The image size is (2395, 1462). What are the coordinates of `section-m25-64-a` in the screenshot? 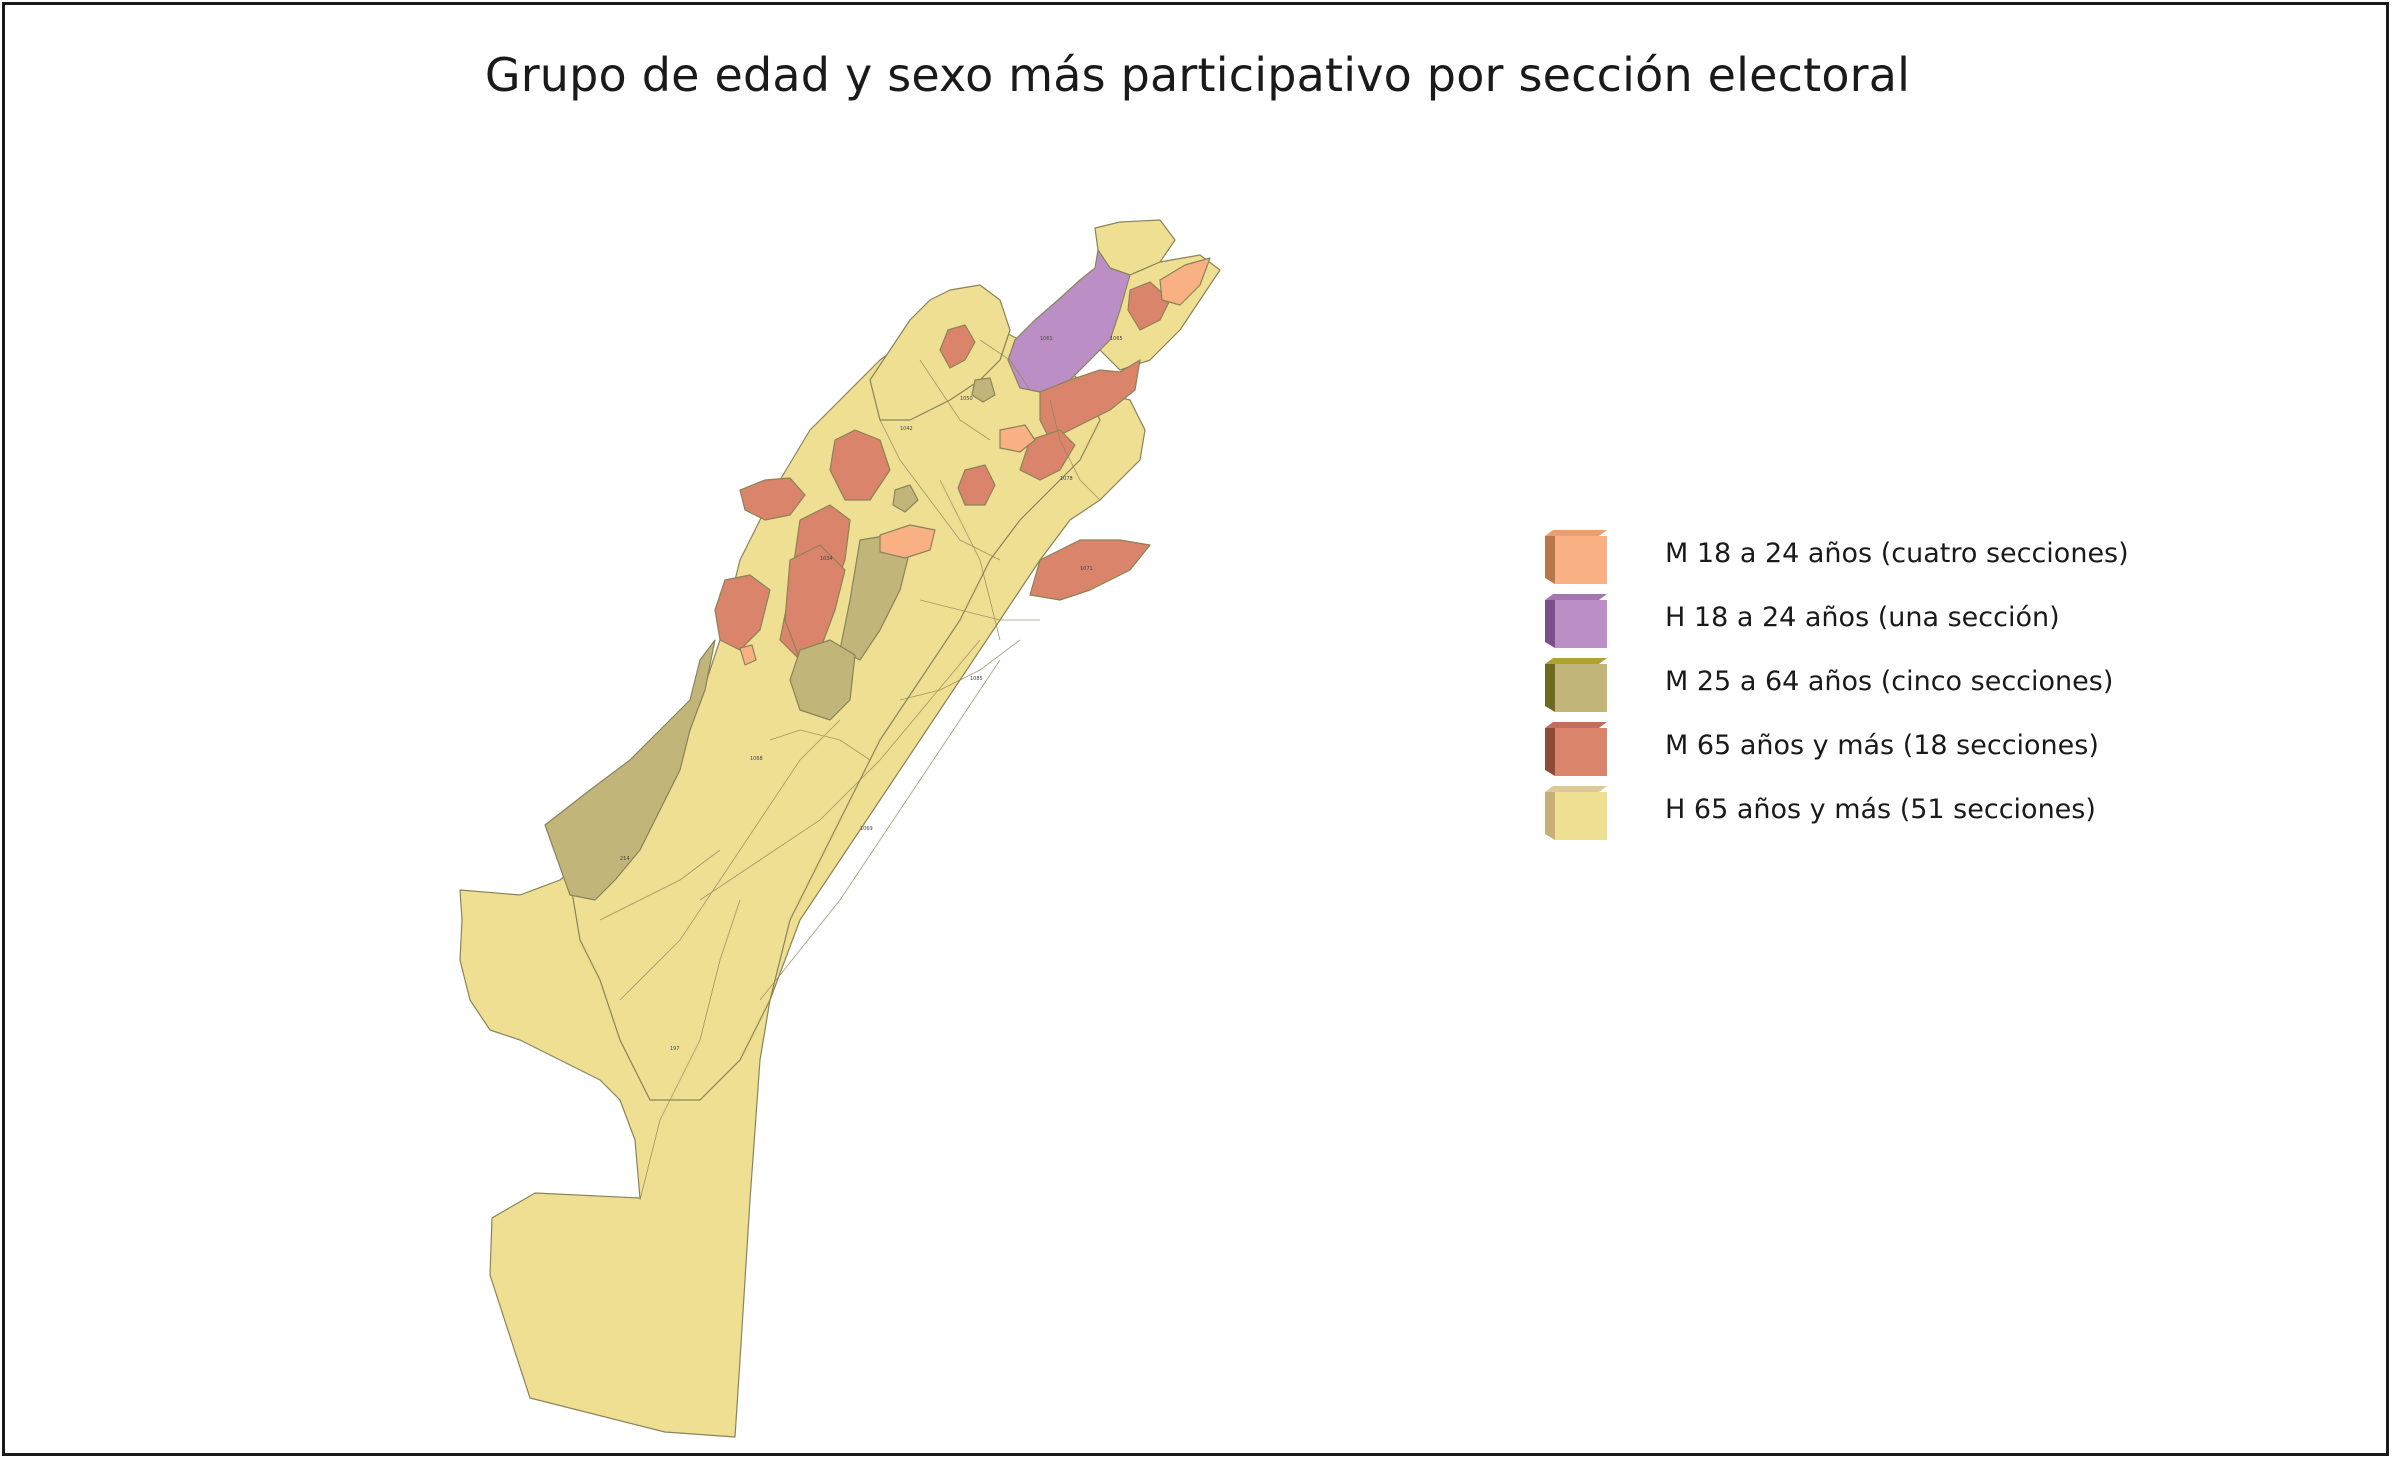 It's located at (630, 770).